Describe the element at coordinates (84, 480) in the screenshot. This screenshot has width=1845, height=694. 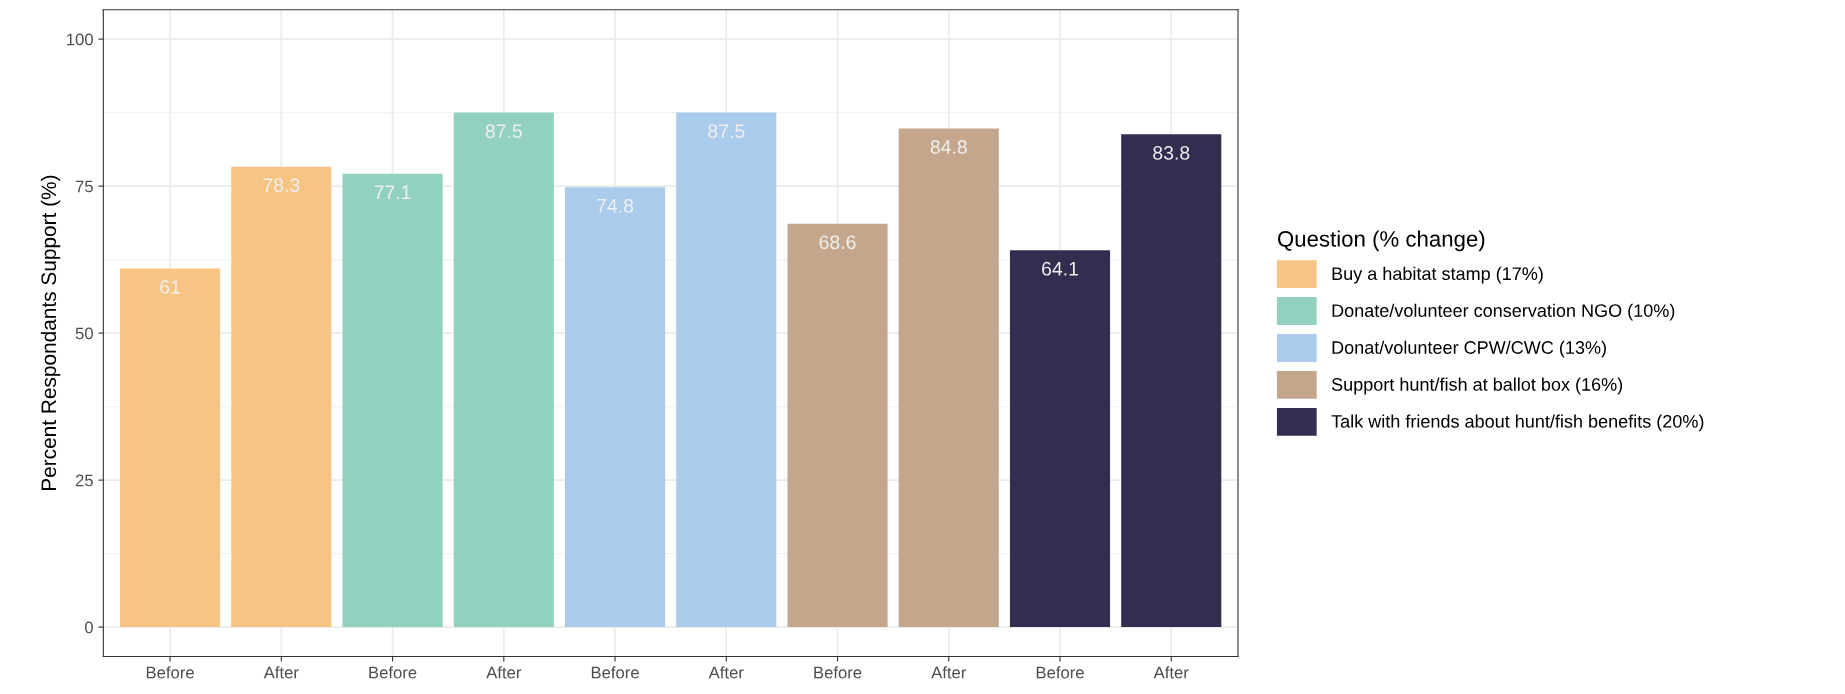
I see `y-tick-label: 25` at that location.